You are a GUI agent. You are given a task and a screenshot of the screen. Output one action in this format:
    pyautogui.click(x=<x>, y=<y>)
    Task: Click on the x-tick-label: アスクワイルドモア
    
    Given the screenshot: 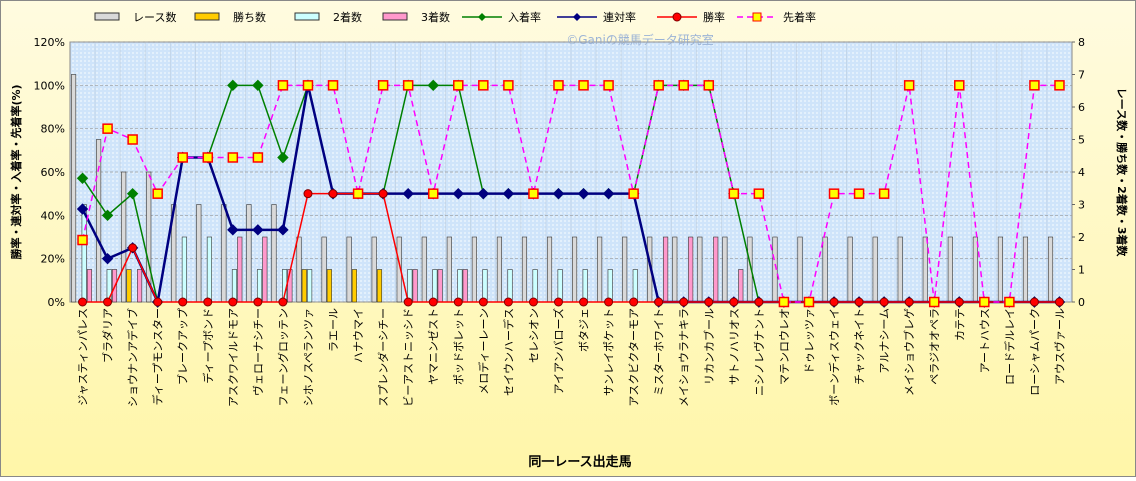 What is the action you would take?
    pyautogui.click(x=233, y=357)
    